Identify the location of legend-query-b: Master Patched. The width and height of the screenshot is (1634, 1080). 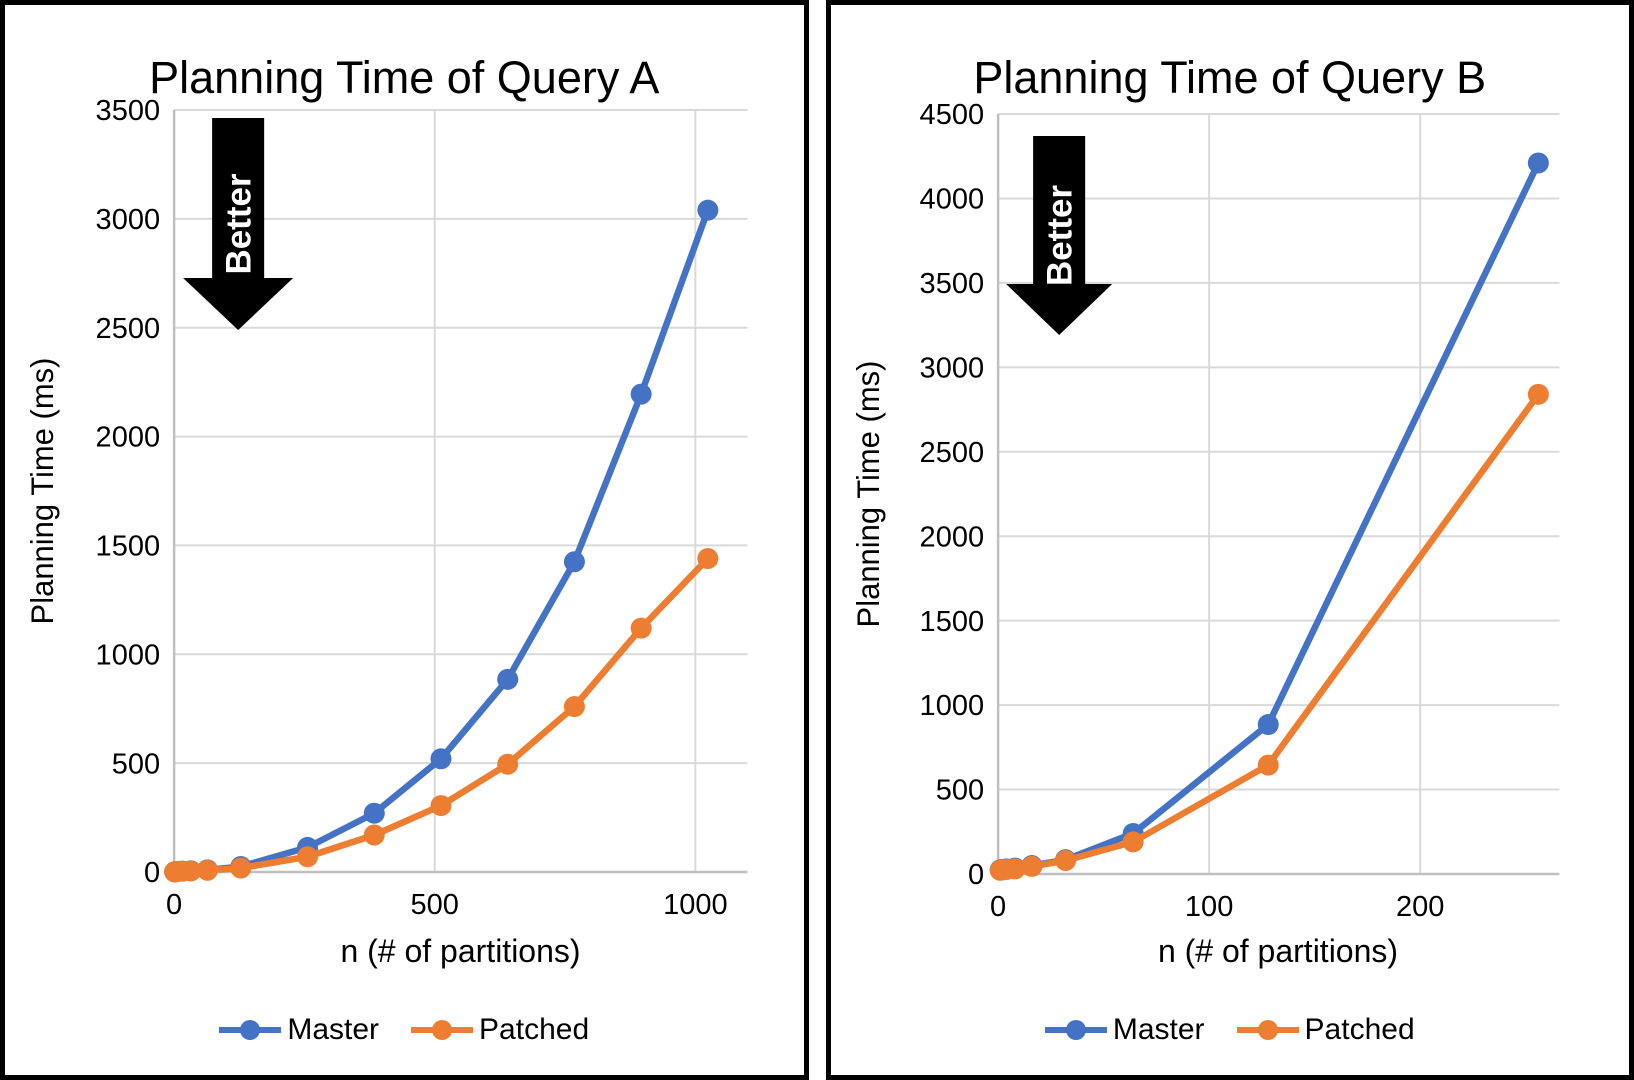
(1230, 1030).